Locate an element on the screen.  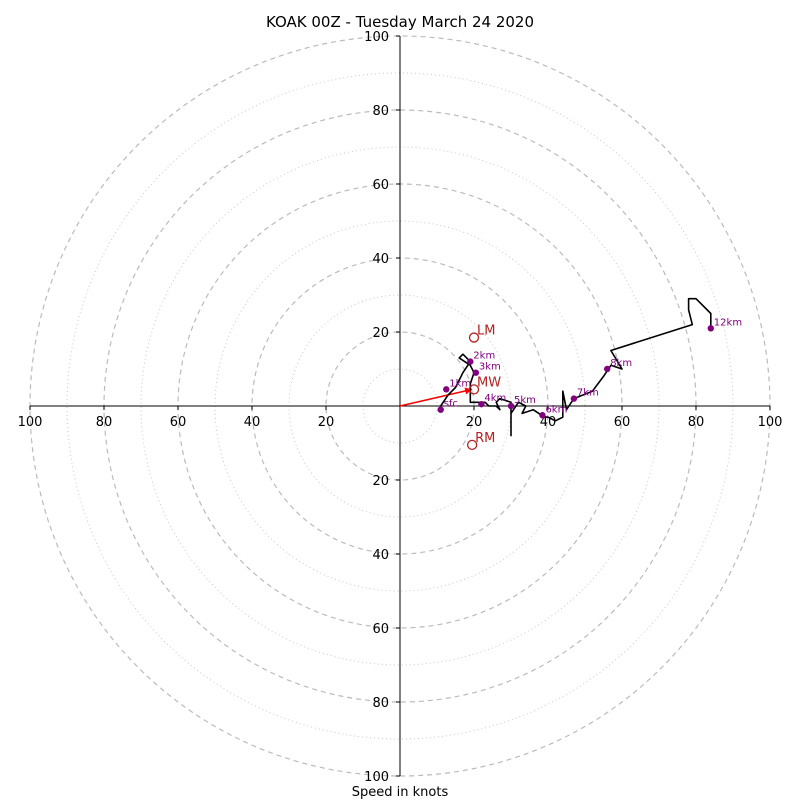
height-marker-label: 5km is located at coordinates (525, 400).